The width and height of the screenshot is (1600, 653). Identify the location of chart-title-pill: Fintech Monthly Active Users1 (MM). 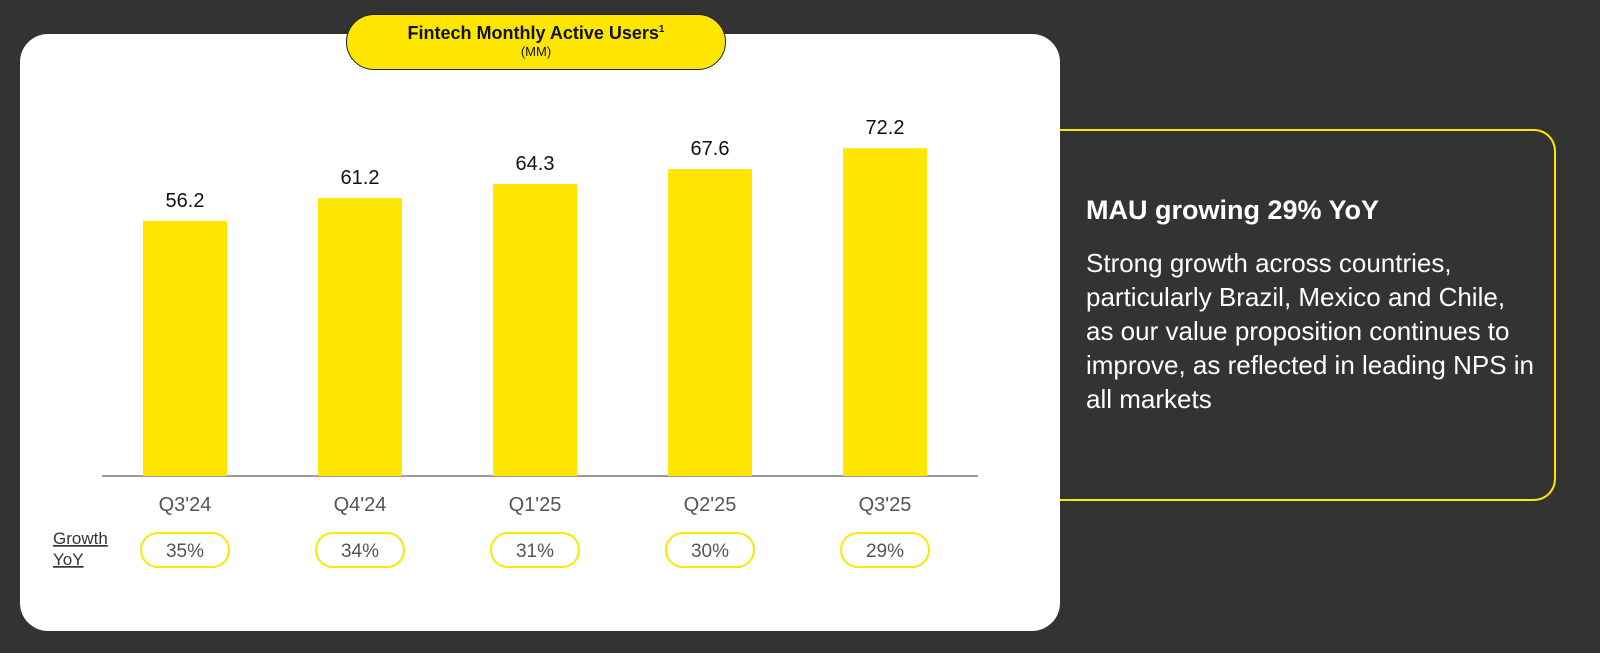
(536, 42).